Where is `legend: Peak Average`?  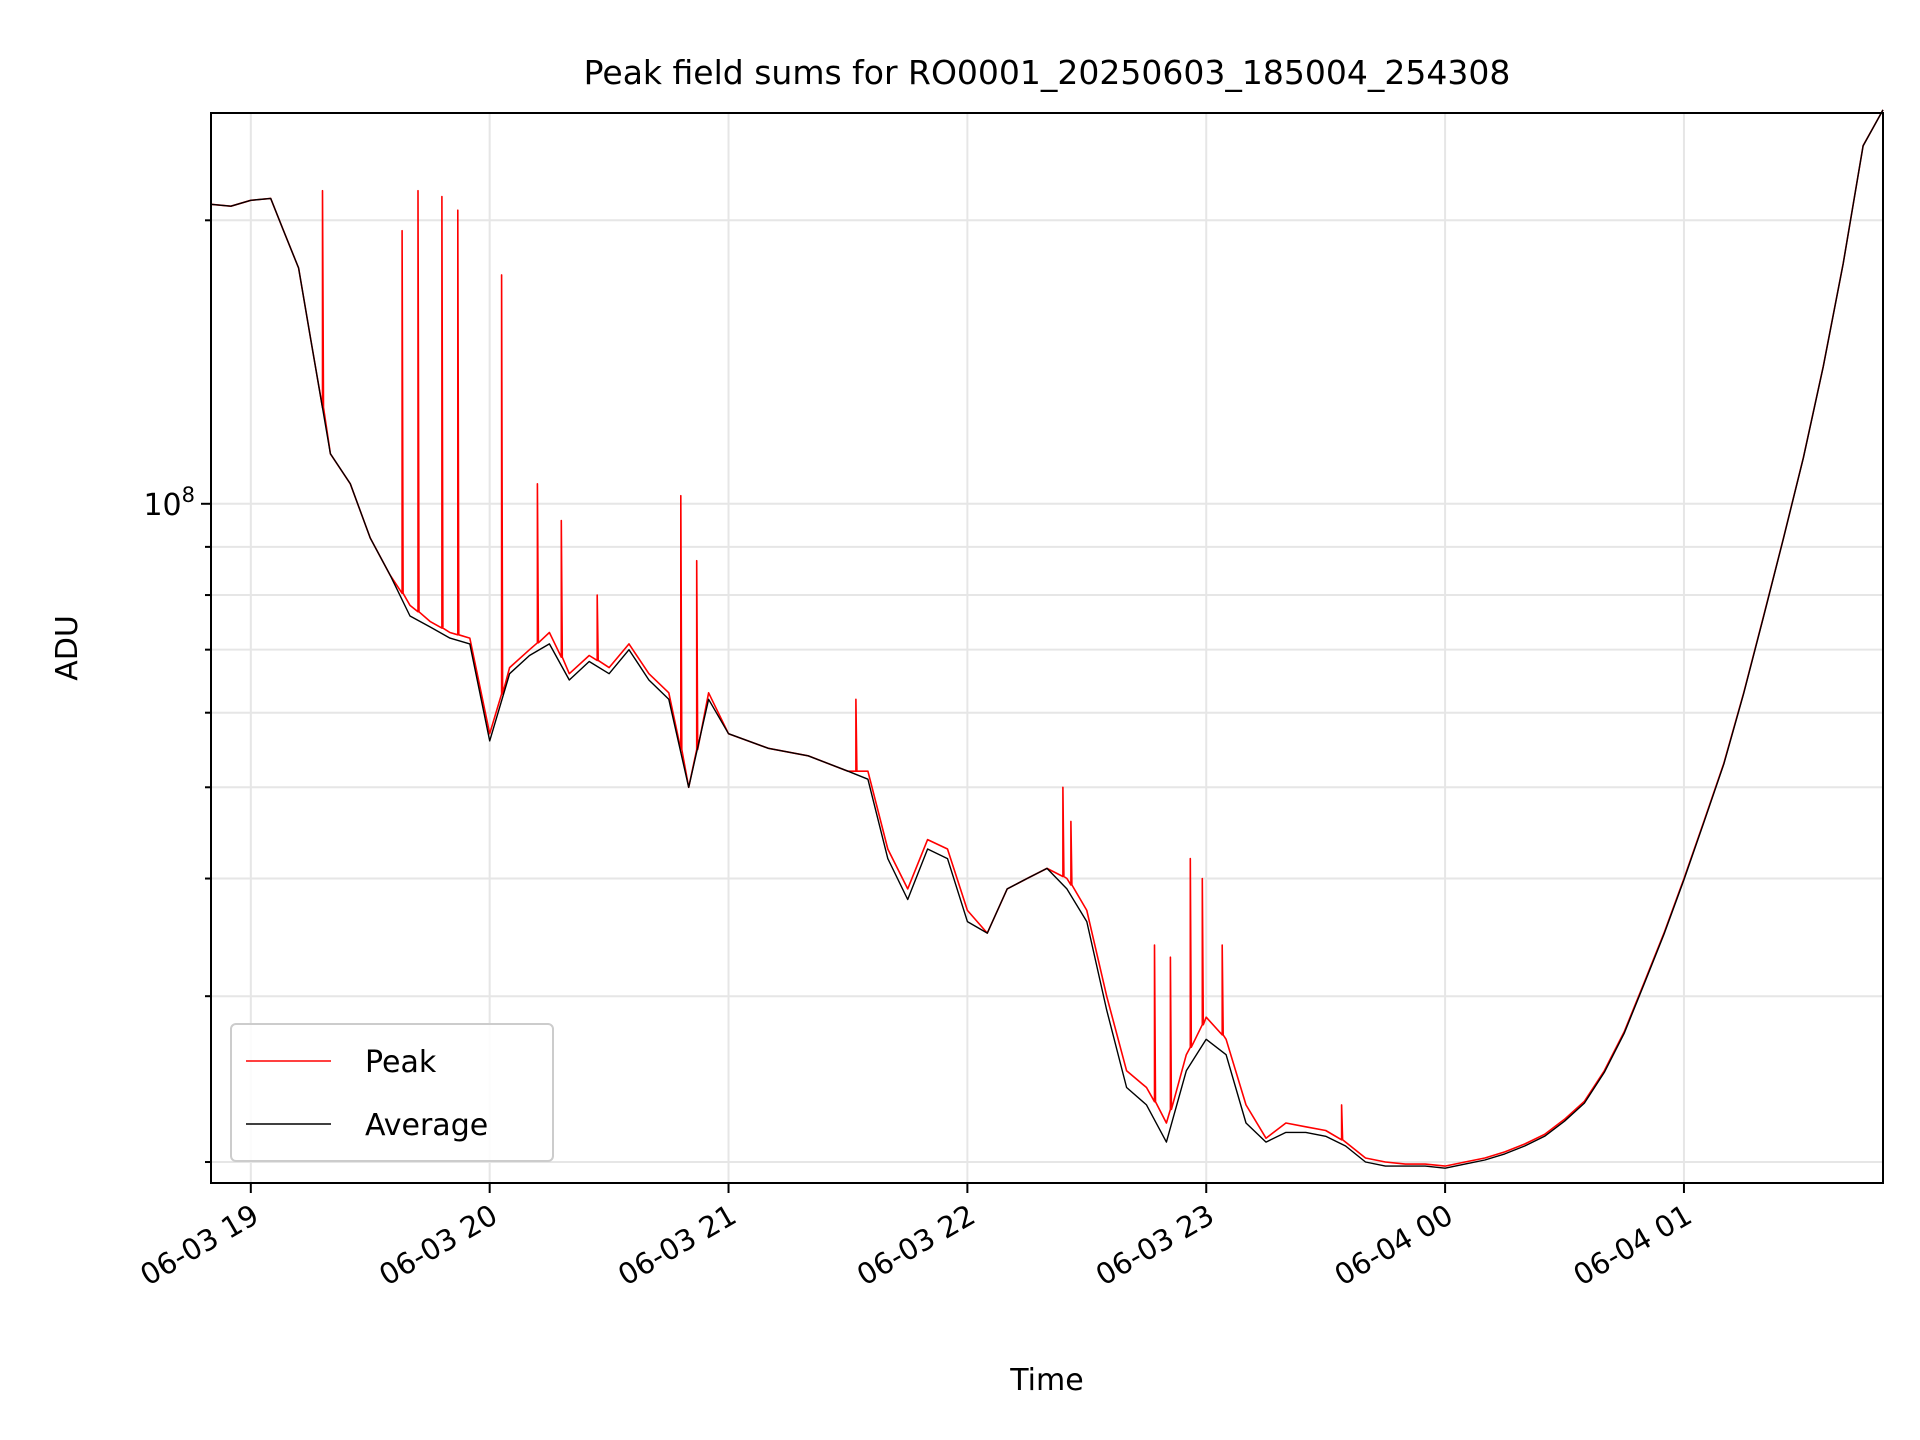
legend: Peak Average is located at coordinates (392, 1092).